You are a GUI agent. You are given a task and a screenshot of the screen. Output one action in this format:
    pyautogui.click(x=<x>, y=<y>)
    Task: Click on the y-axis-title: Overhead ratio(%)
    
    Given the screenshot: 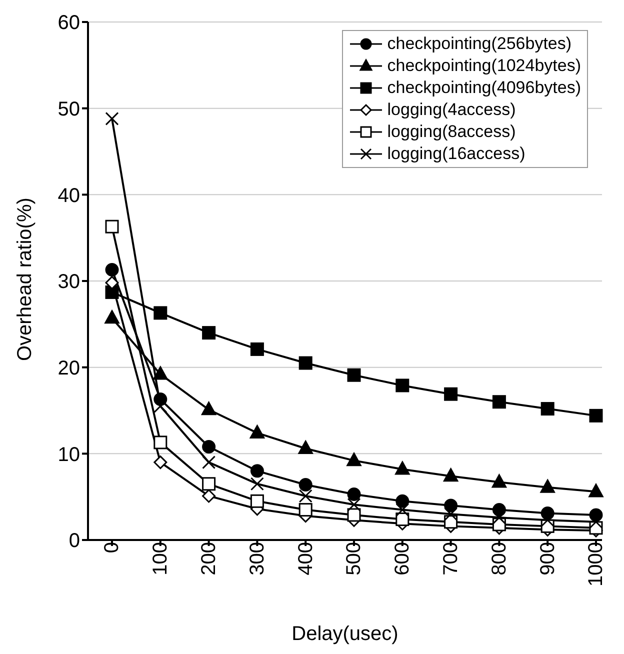 What is the action you would take?
    pyautogui.click(x=25, y=279)
    